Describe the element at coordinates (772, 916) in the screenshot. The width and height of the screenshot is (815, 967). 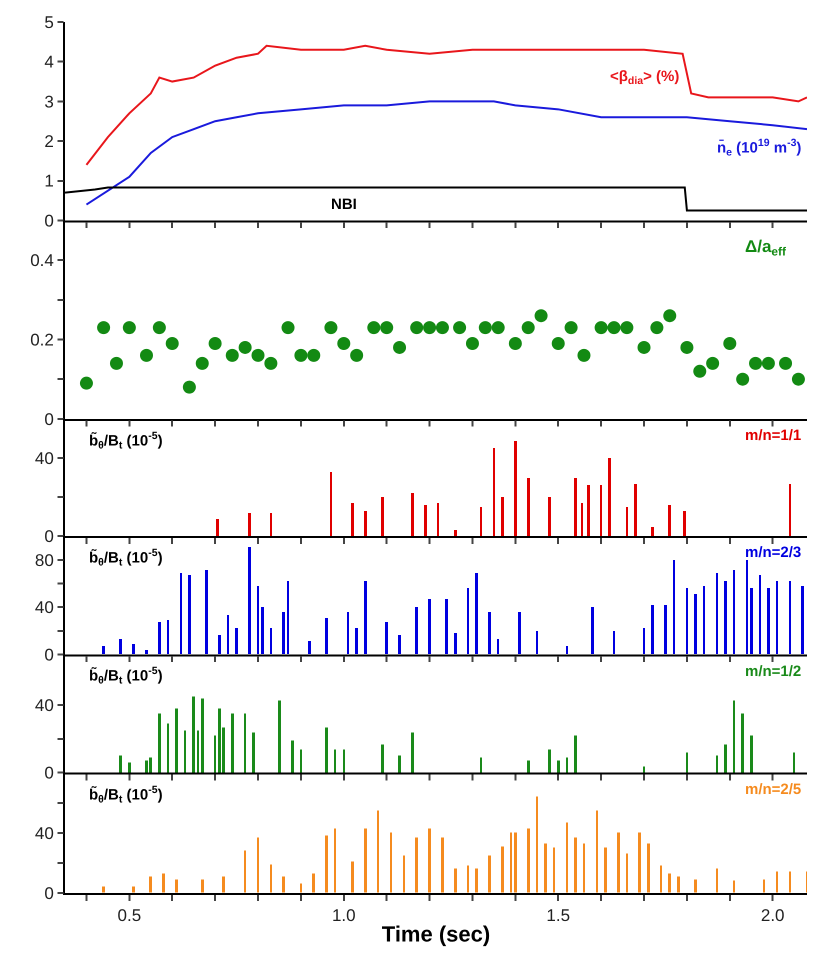
I see `x-tick-label: 2.0` at that location.